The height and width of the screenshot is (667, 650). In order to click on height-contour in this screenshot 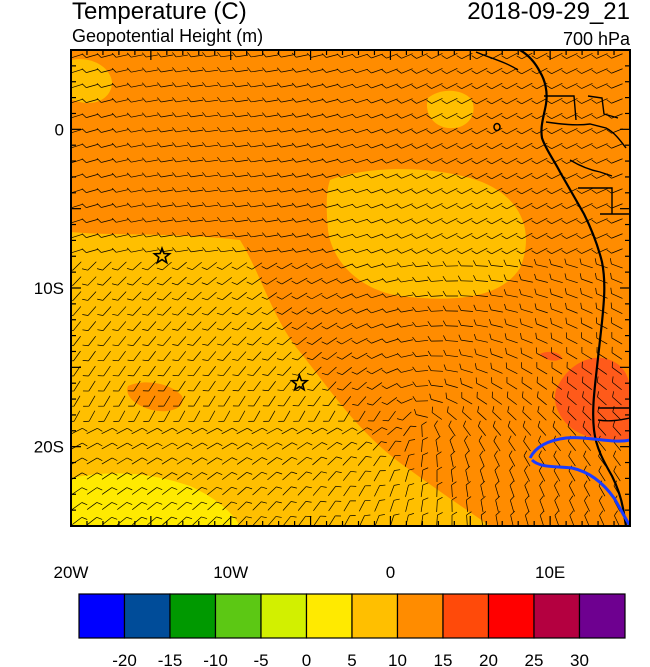, I will do `click(579, 481)`.